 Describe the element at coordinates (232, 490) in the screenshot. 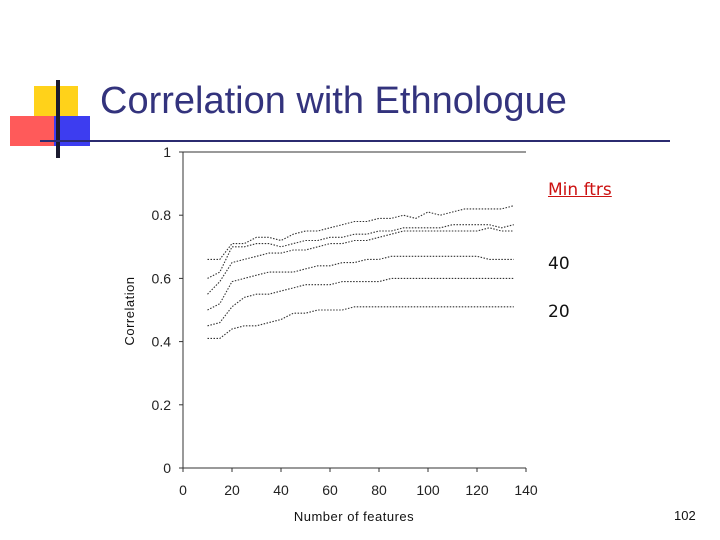

I see `x-tick-label: 20` at that location.